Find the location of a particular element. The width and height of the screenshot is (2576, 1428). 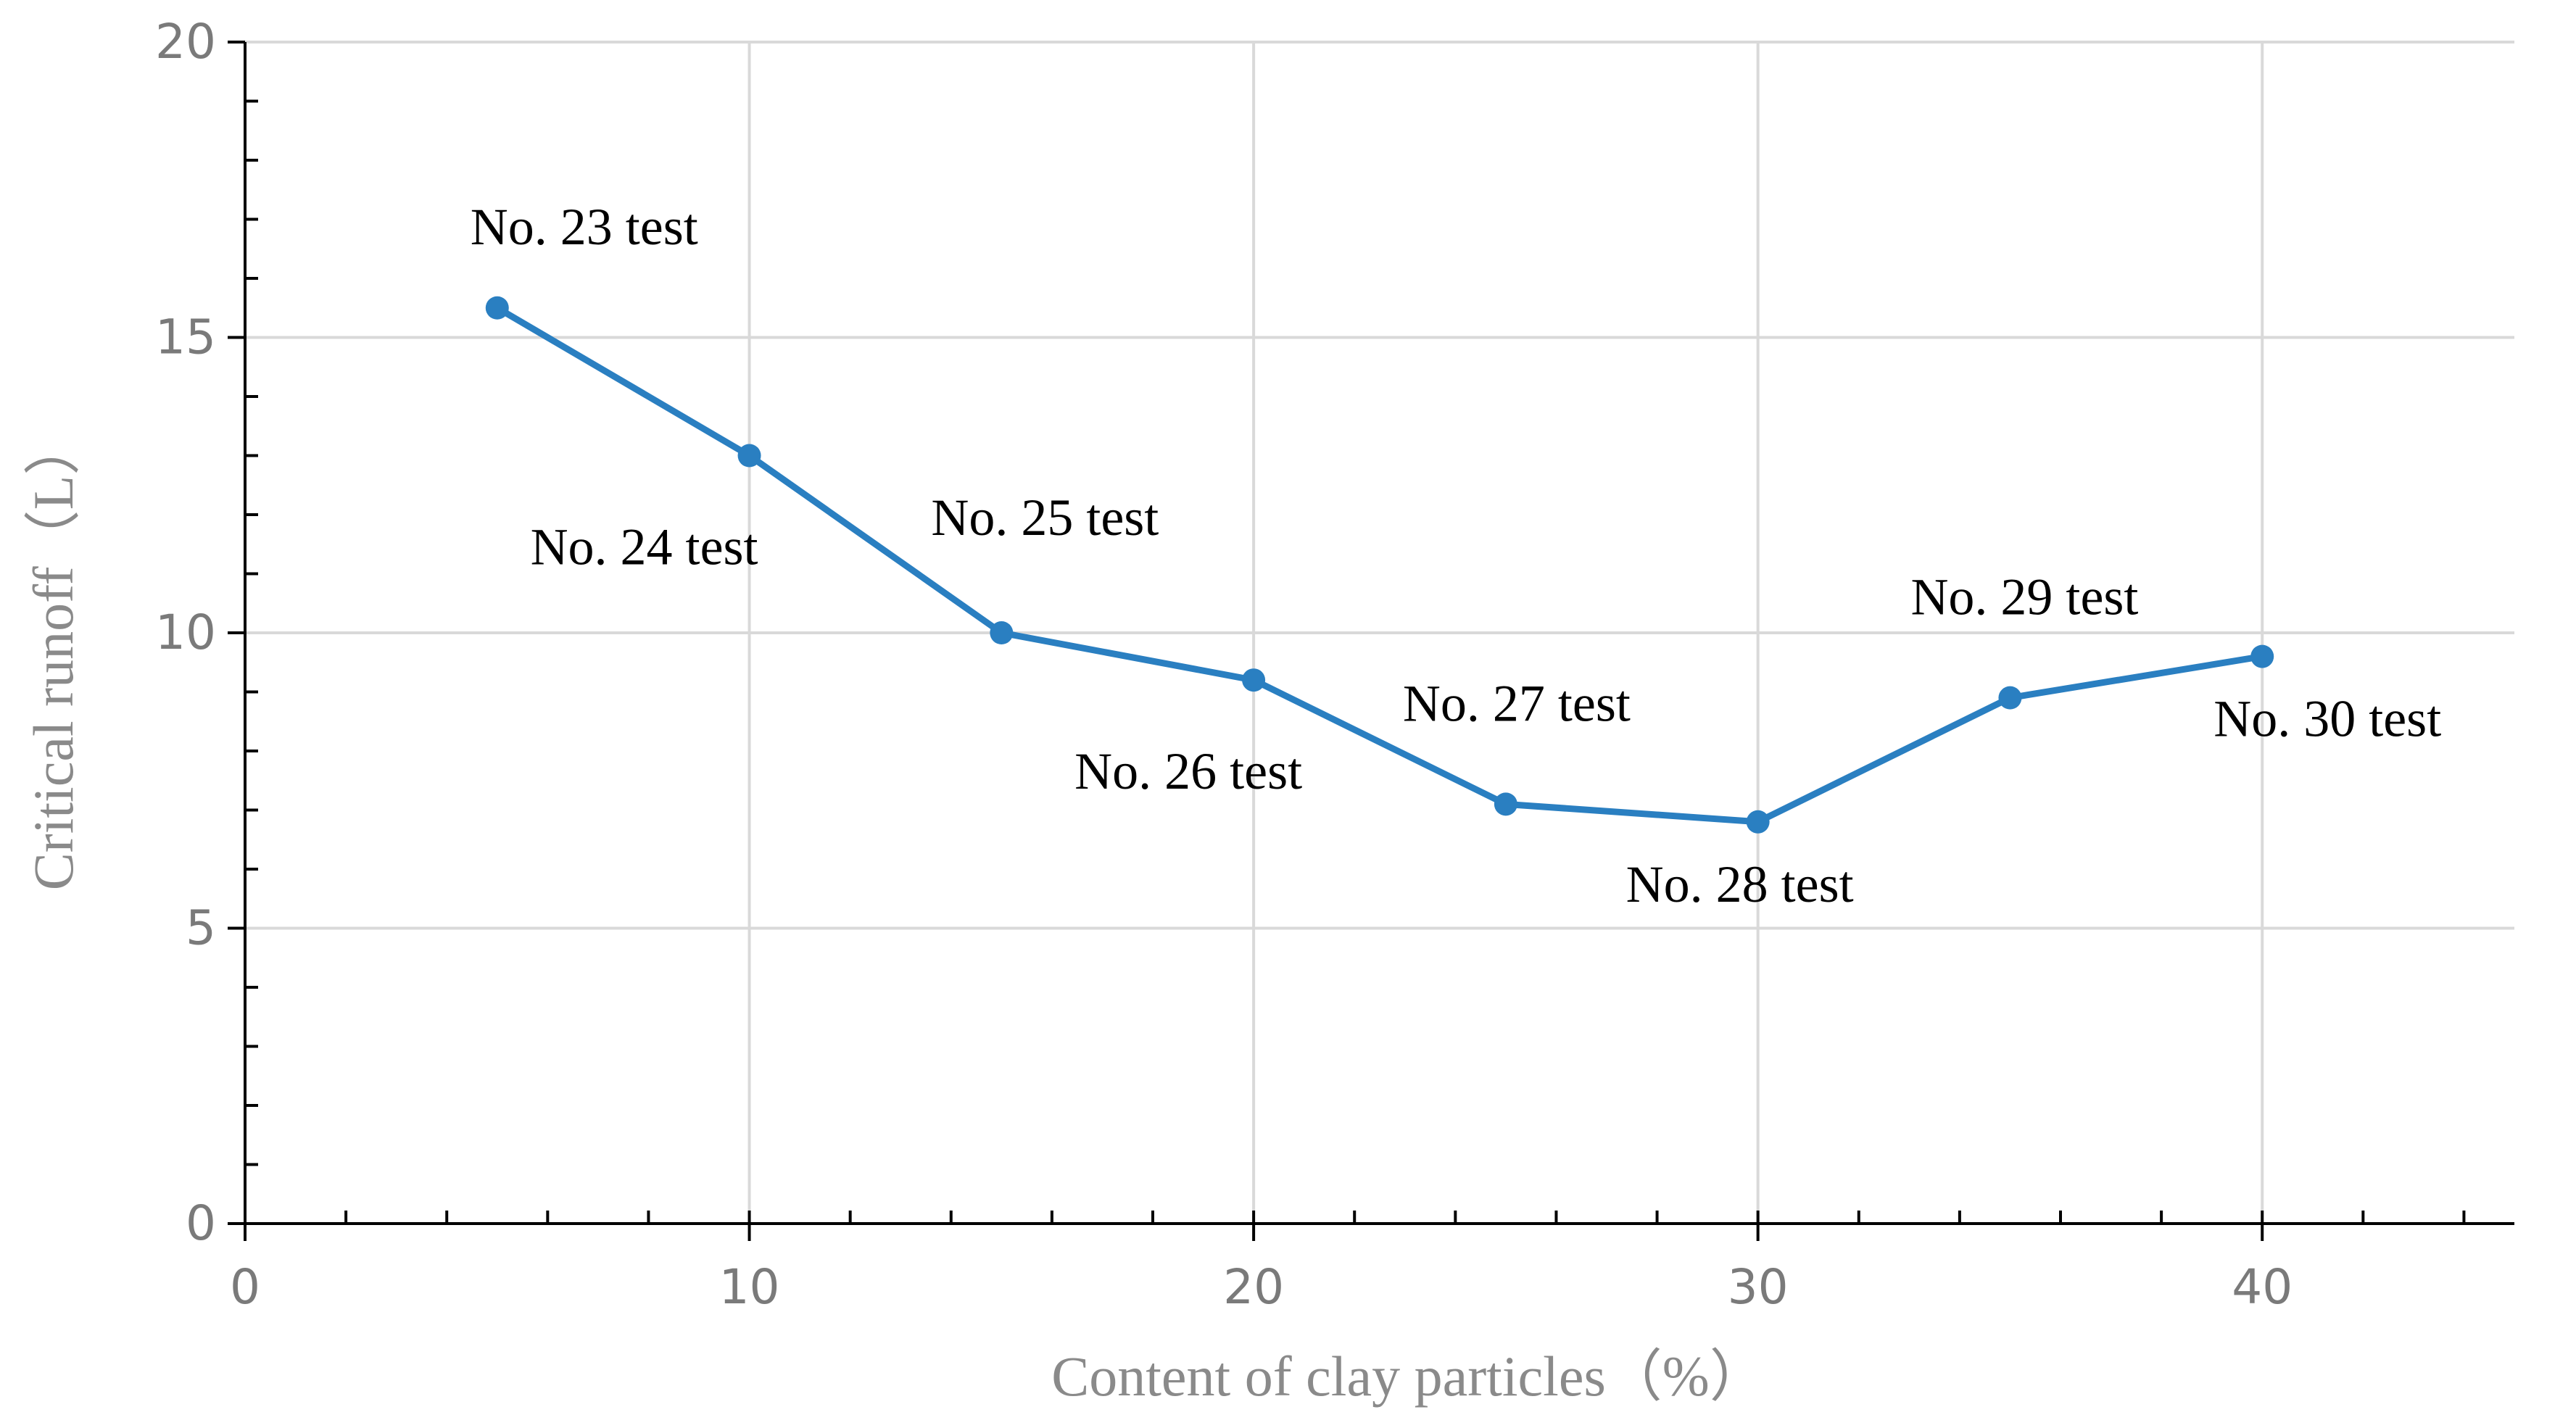

data-label: No. 29 test is located at coordinates (2024, 597).